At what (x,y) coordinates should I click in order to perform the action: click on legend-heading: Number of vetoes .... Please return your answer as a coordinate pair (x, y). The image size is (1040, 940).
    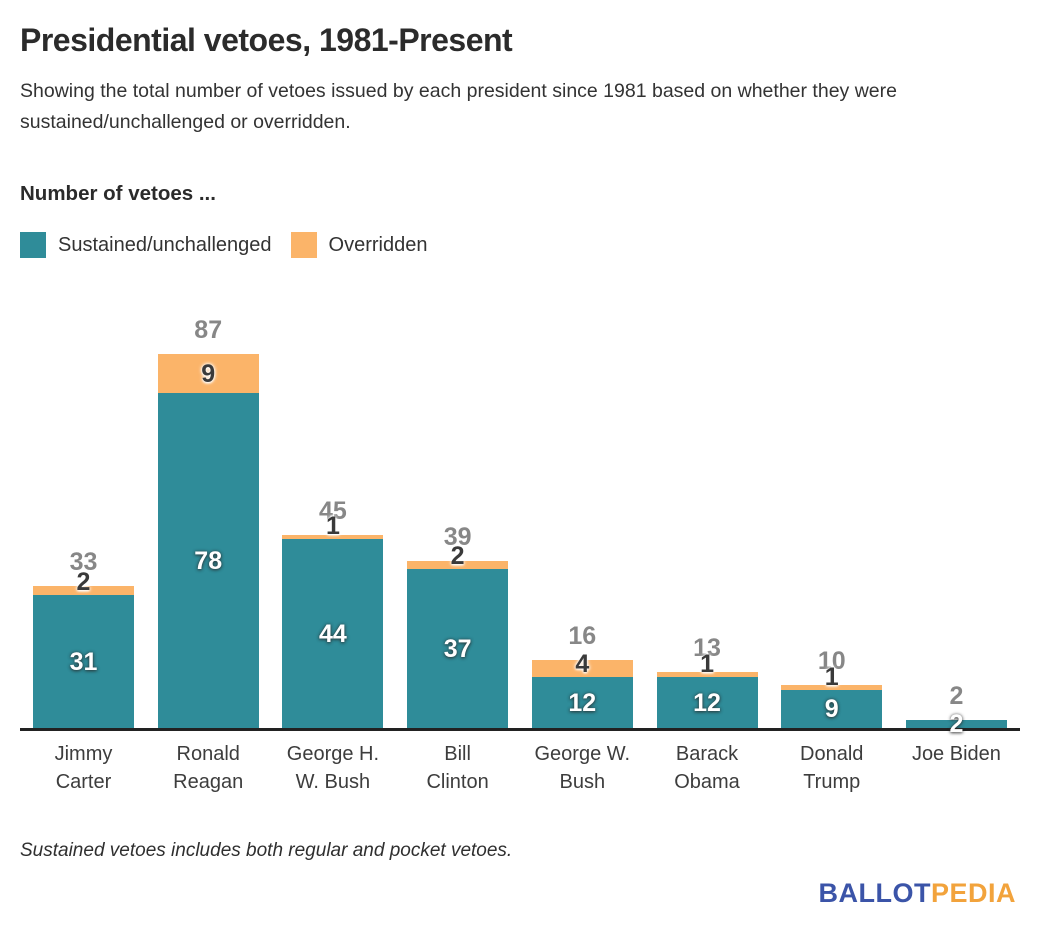
    Looking at the image, I should click on (118, 194).